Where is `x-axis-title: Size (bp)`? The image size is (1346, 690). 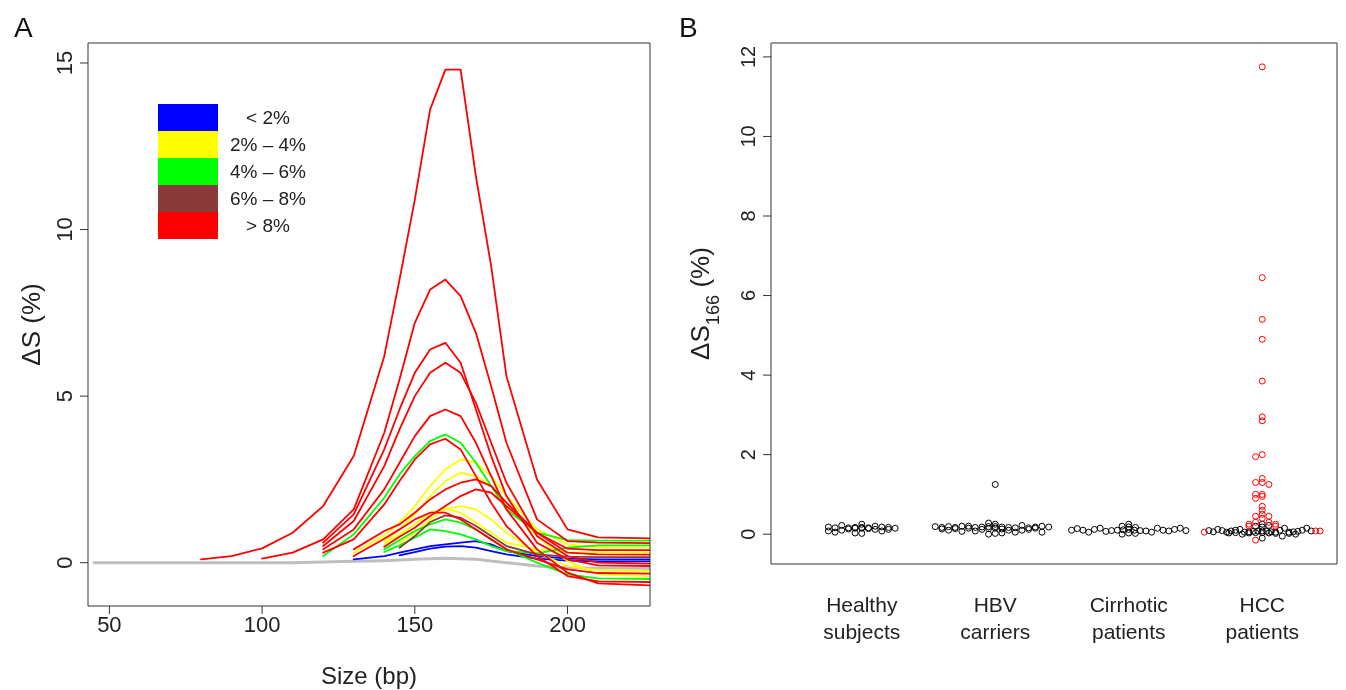
x-axis-title: Size (bp) is located at coordinates (369, 675).